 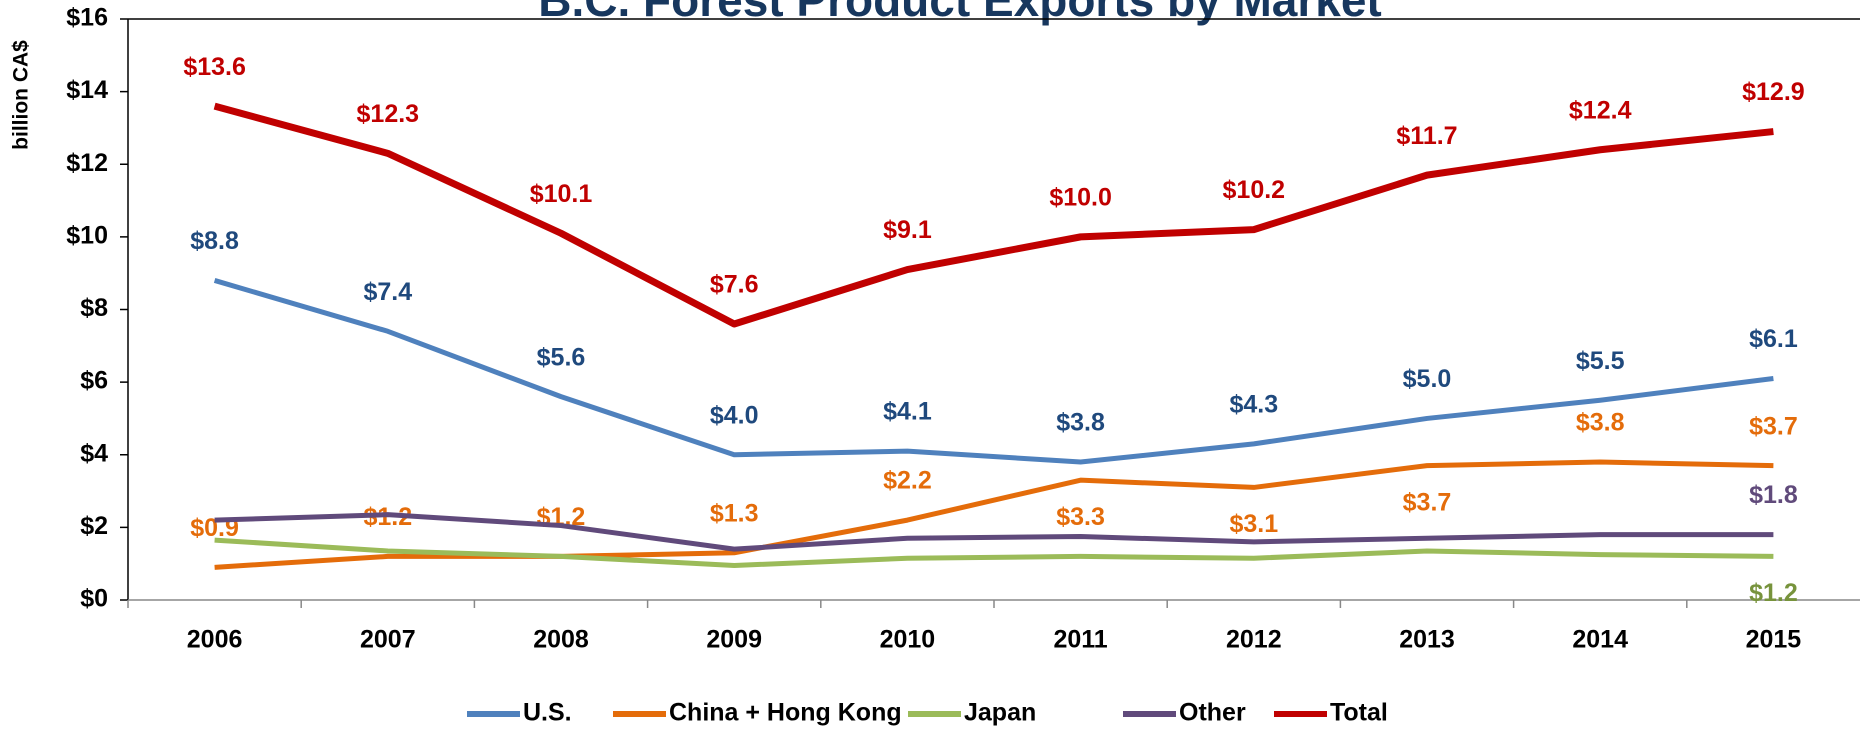 I want to click on data-label: $3.1, so click(x=1253, y=524).